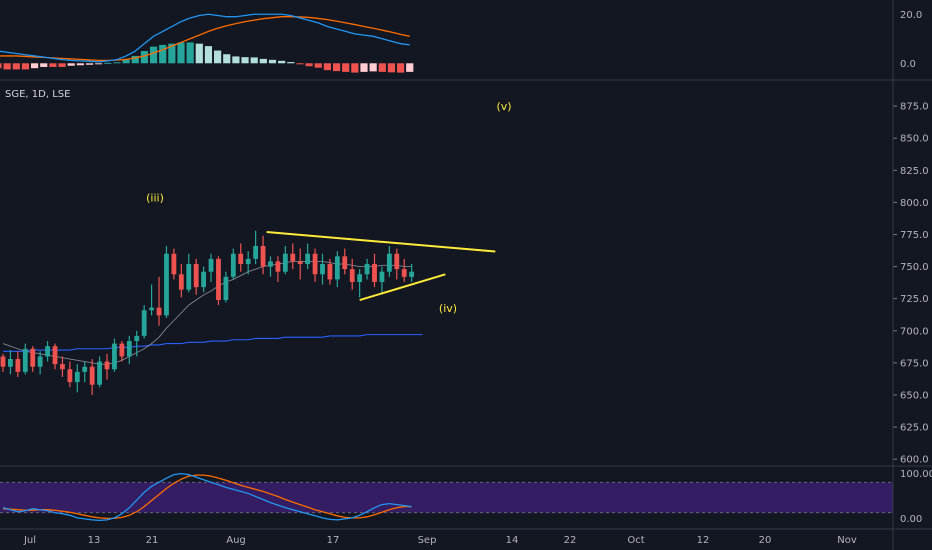  I want to click on triangle-upper-trendline, so click(381, 242).